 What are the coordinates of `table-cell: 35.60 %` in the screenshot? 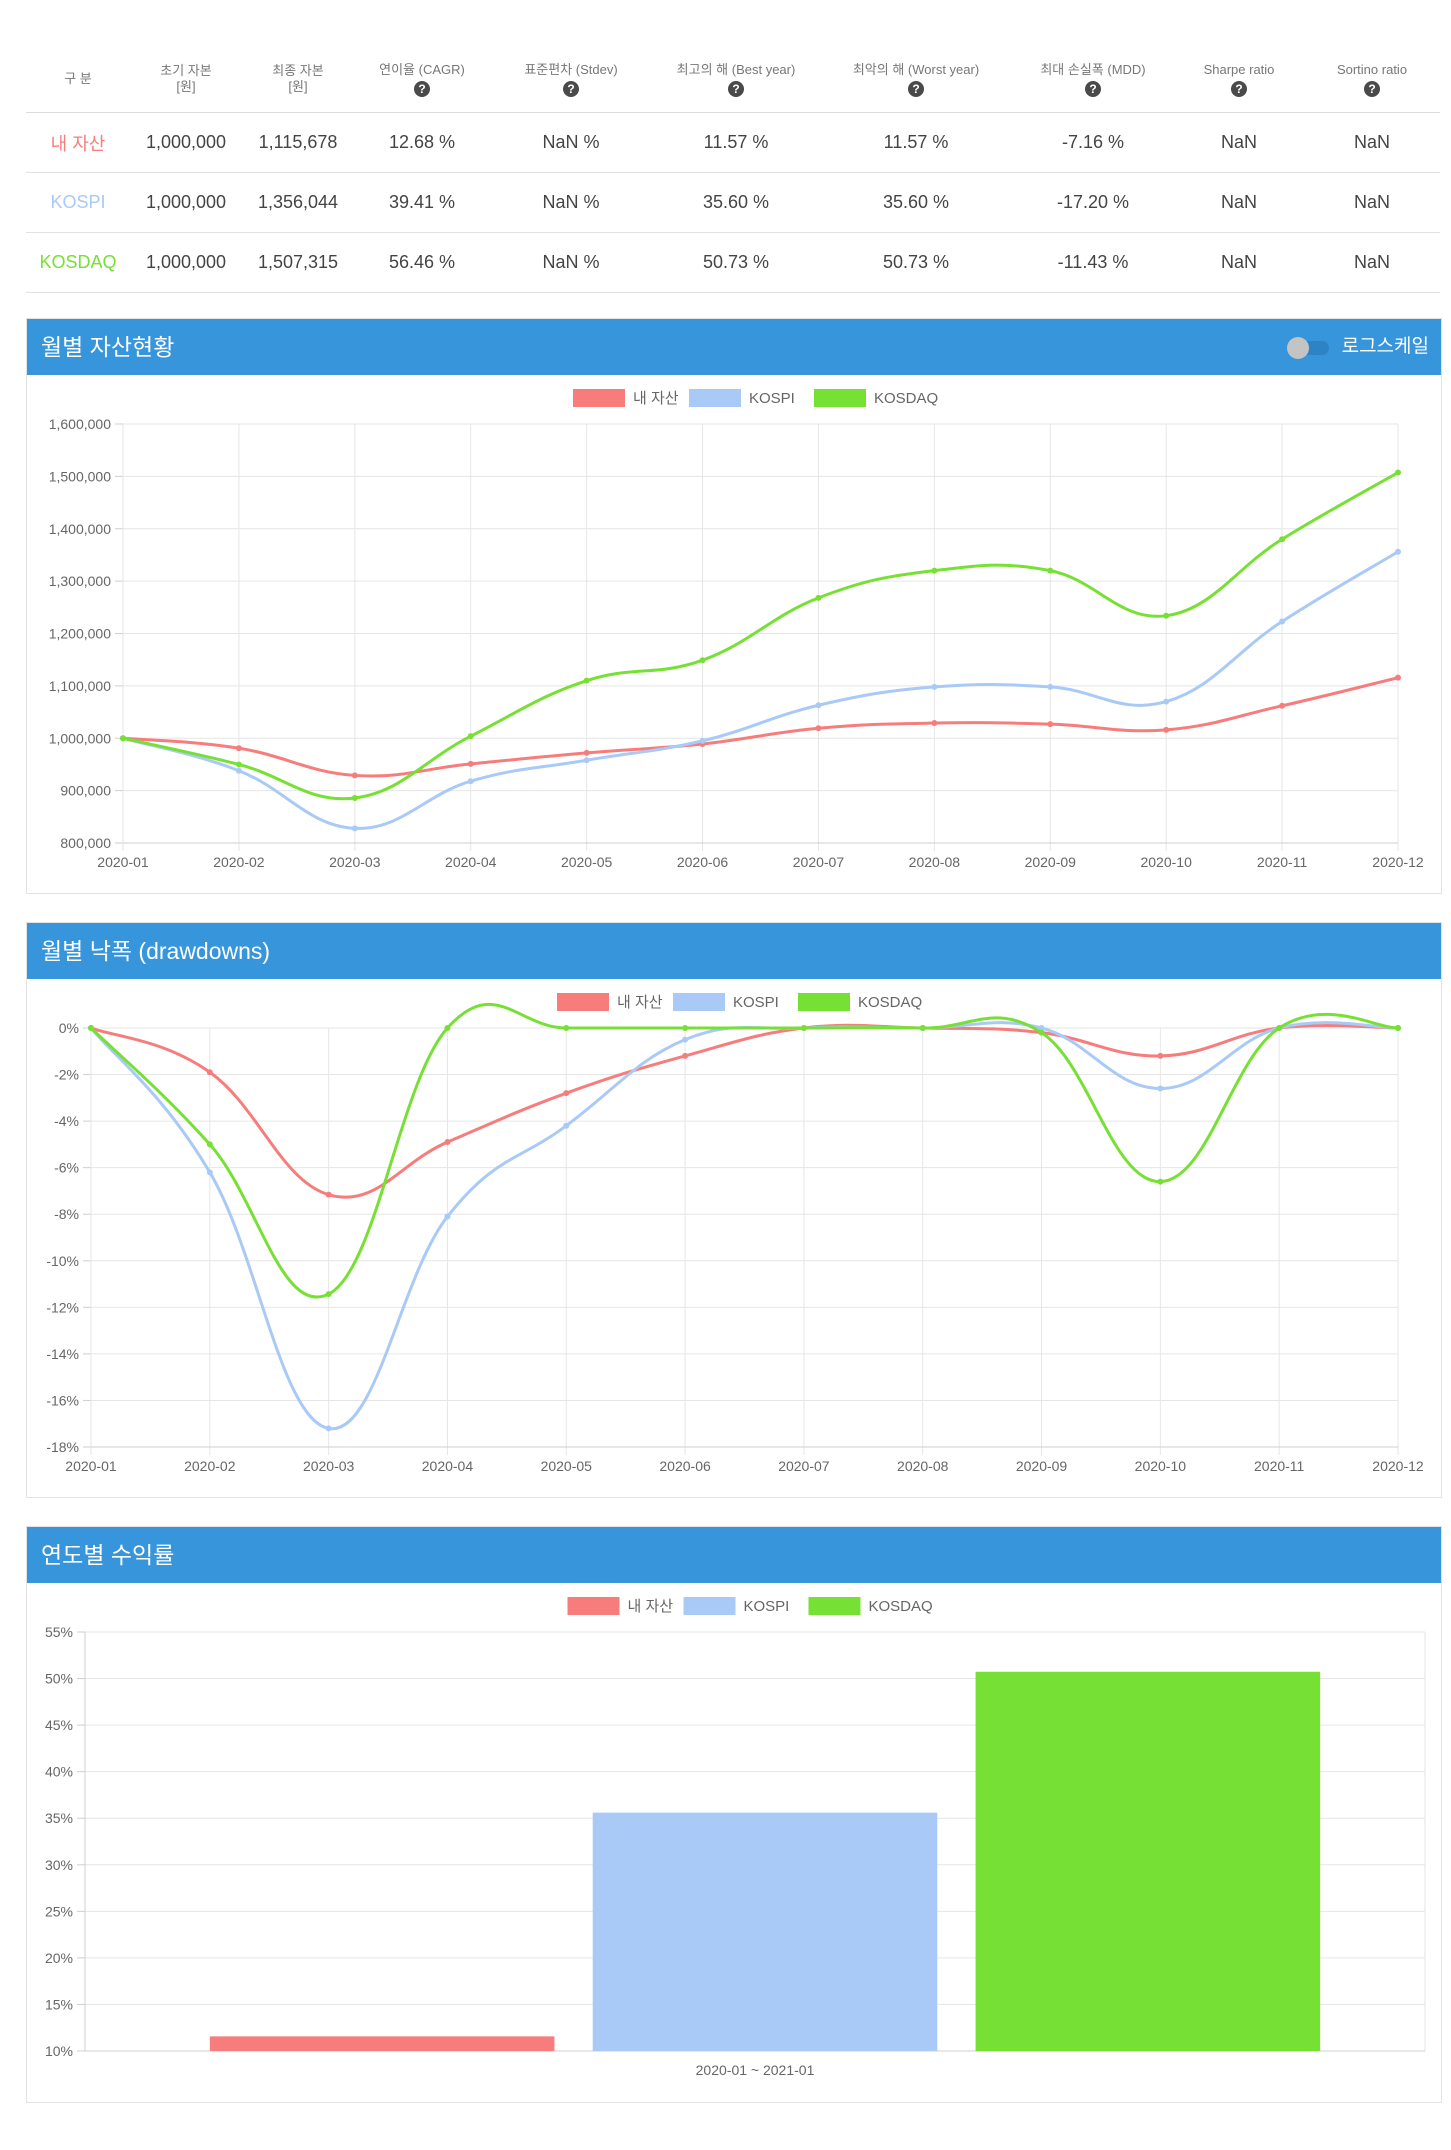 It's located at (916, 202).